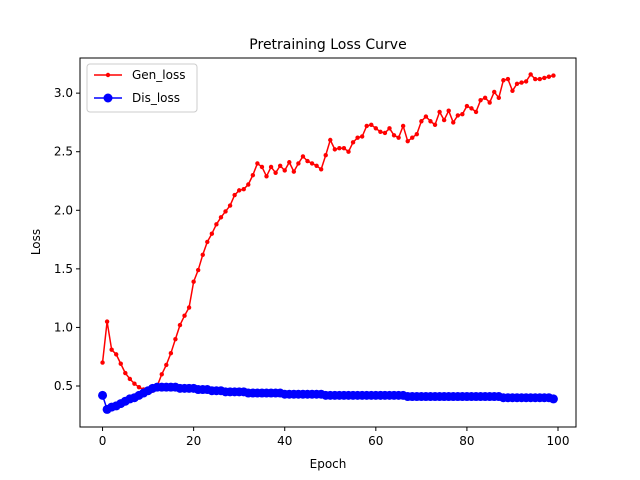  I want to click on x-tick-label: 100, so click(558, 441).